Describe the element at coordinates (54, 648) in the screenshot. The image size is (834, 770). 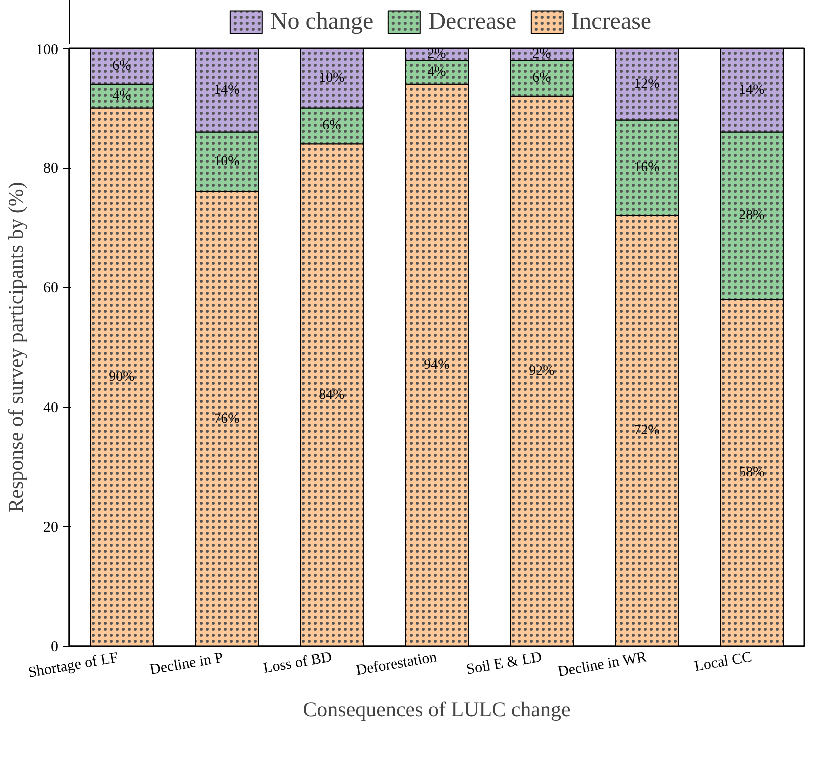
I see `y-tick-label: 0` at that location.